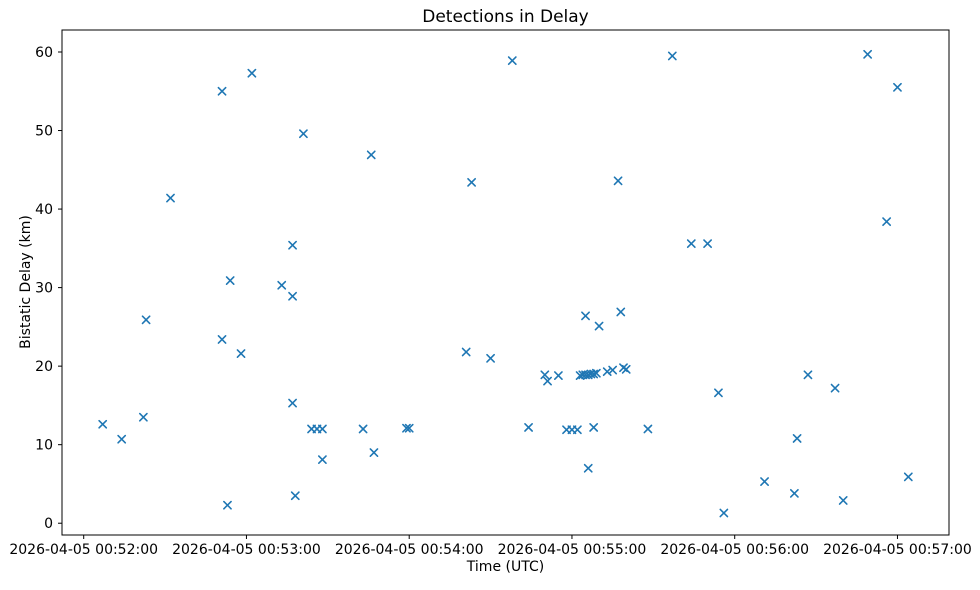  What do you see at coordinates (83, 550) in the screenshot?
I see `x-tick-label: 2026-04-05 00:52:00` at bounding box center [83, 550].